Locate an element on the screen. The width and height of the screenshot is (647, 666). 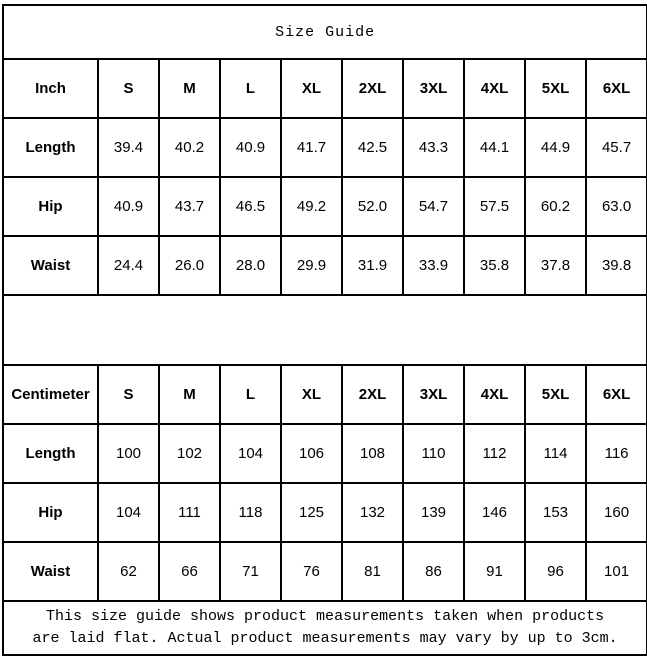
inch-header-row: Inch S M L XL 2XL 3XL 4XL 5XL 6XL is located at coordinates (324, 88).